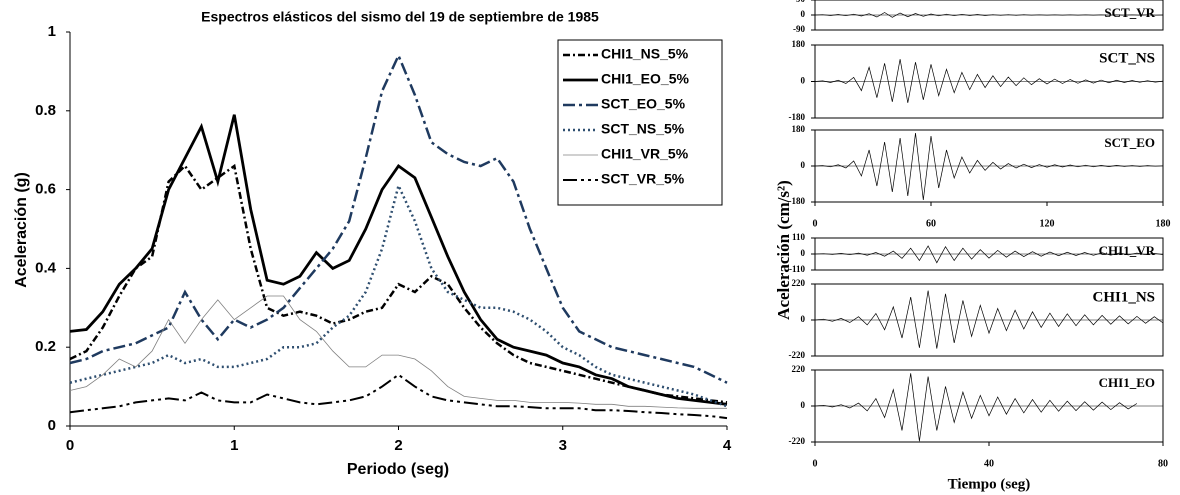 The image size is (1180, 495). Describe the element at coordinates (797, 269) in the screenshot. I see `y-tick-label: -110` at that location.